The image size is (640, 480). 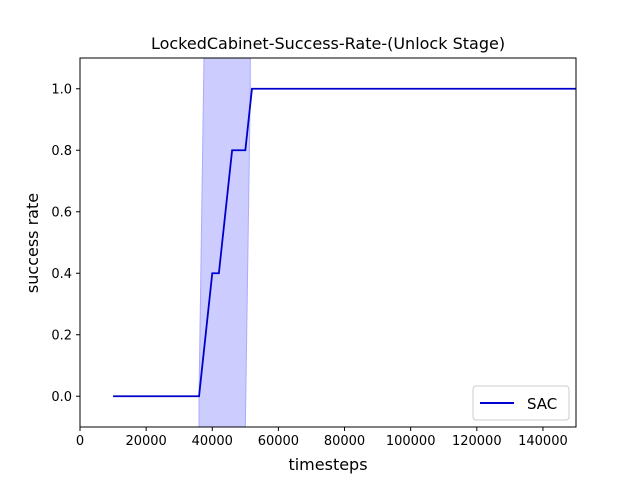 I want to click on y-tick-label: 0.4, so click(x=61, y=274).